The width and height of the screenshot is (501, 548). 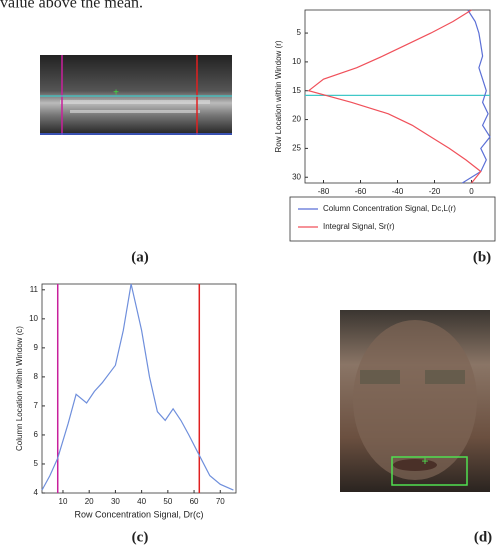 I want to click on x-tick-label: -60, so click(x=361, y=191).